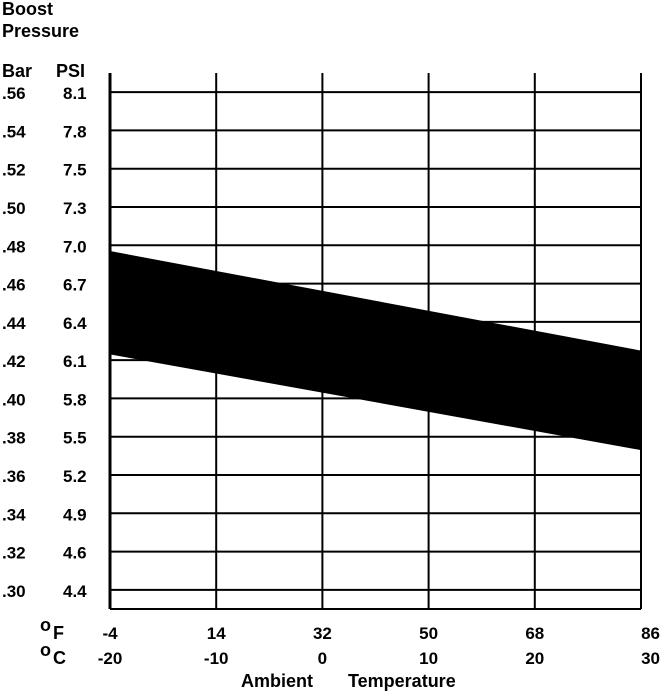 This screenshot has height=692, width=672. I want to click on y-tick-label-psi: 5.5, so click(75, 438).